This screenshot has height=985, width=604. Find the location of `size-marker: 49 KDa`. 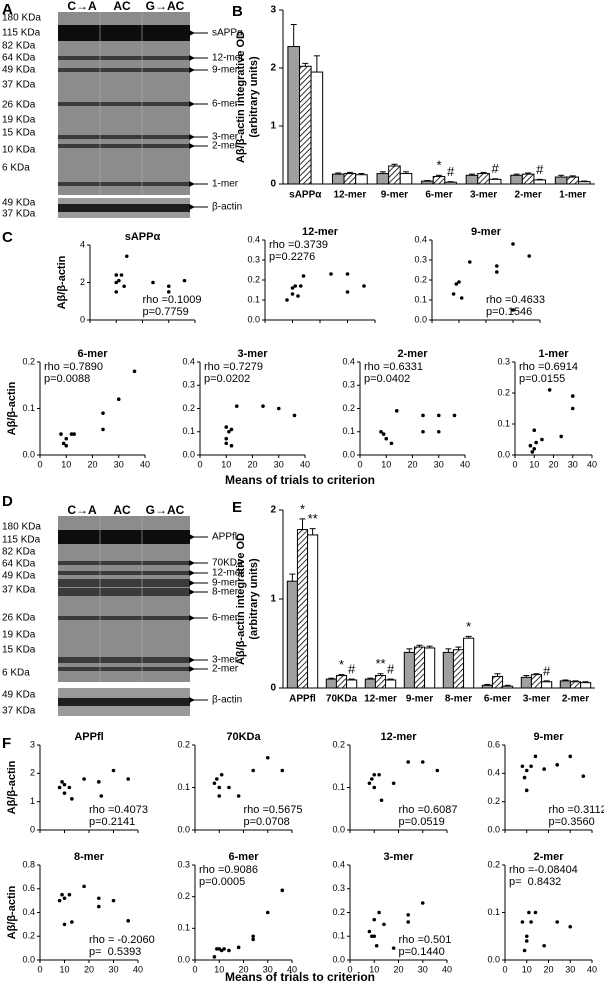

size-marker: 49 KDa is located at coordinates (19, 576).